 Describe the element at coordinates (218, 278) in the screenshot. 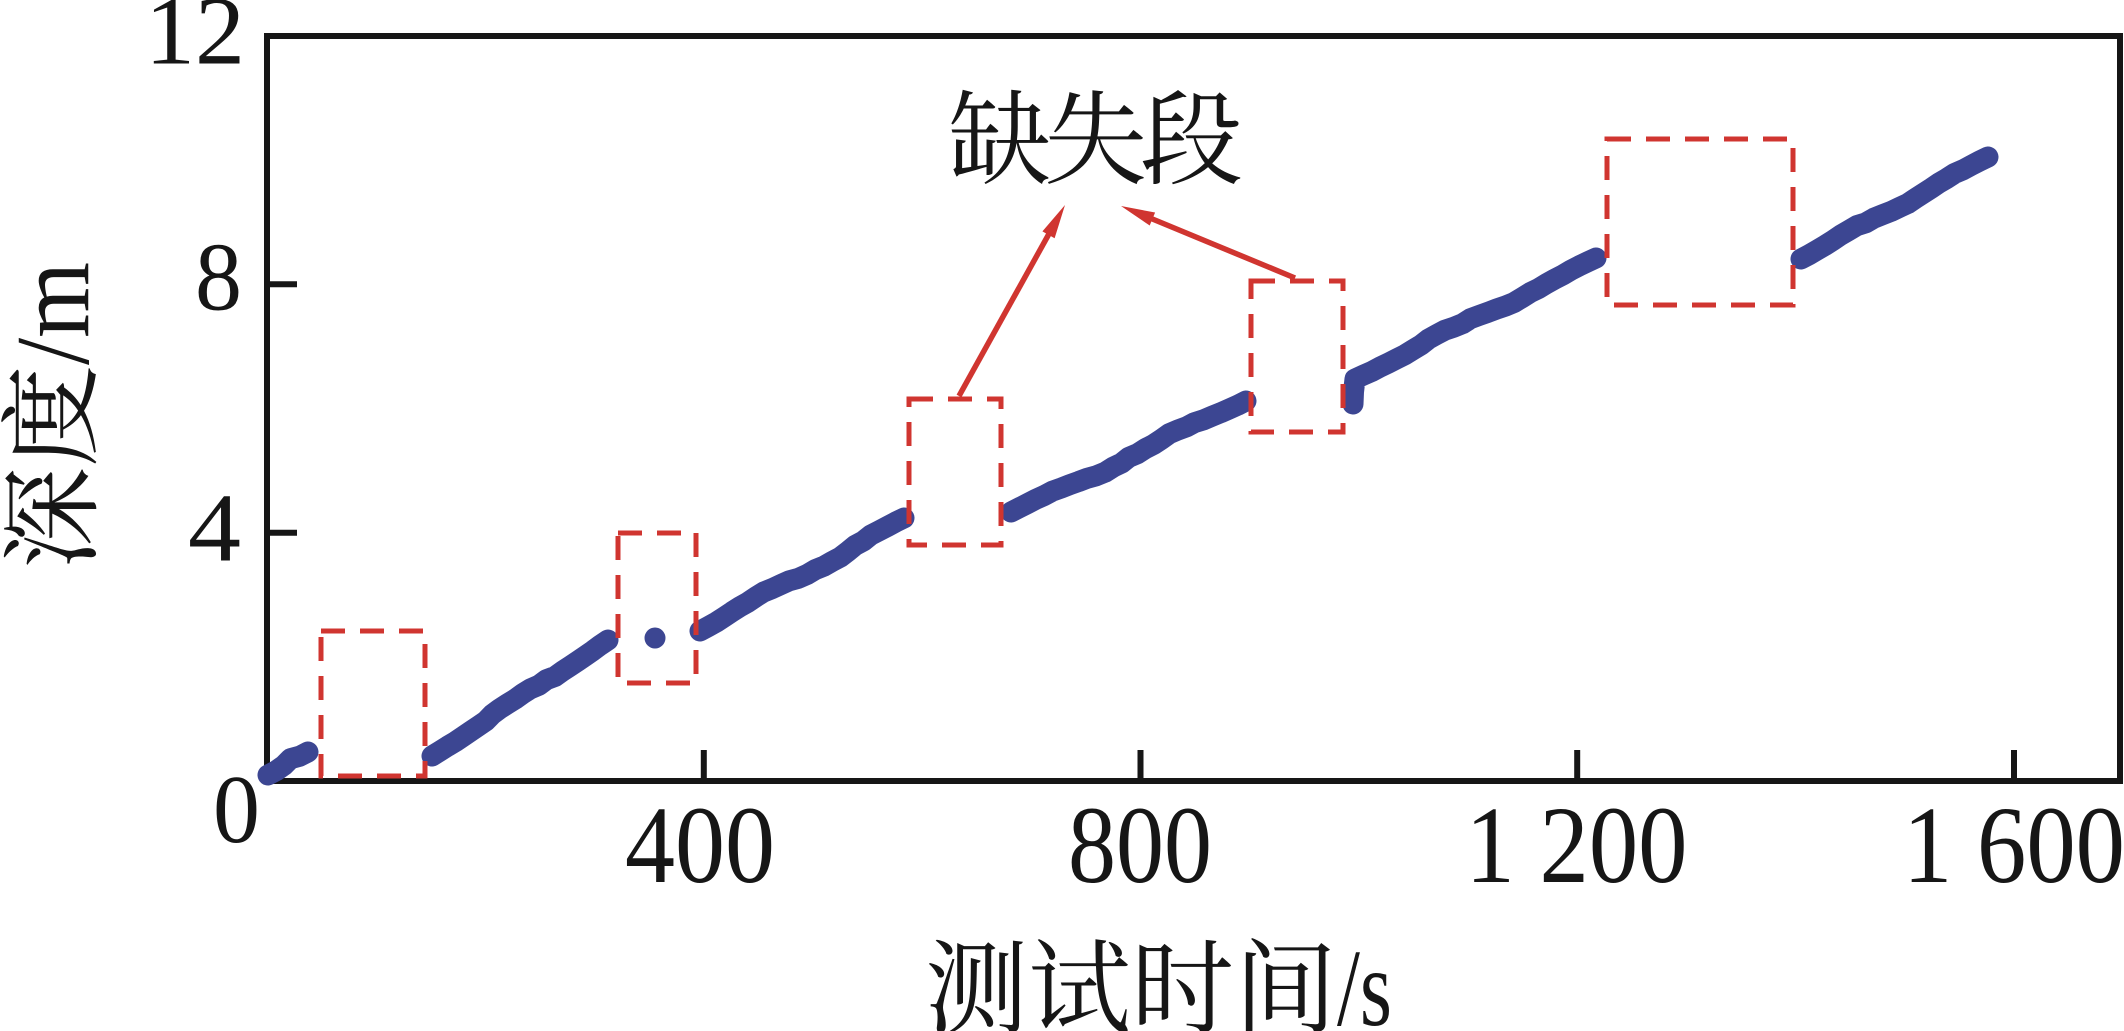

I see `svg-text: 8` at that location.